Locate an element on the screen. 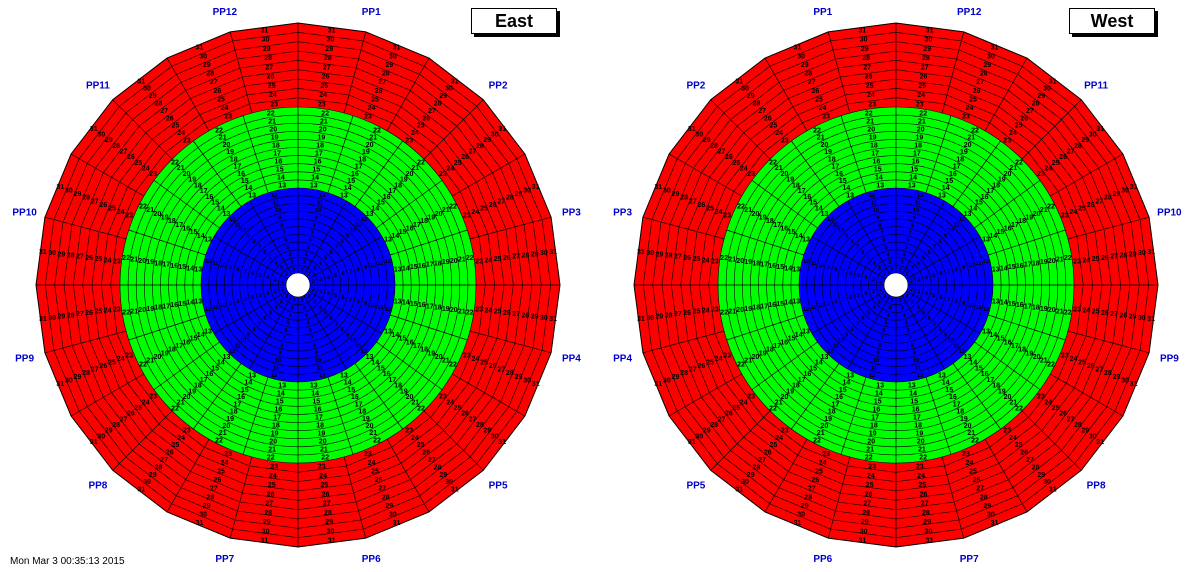  pp-label: PP1 is located at coordinates (371, 12).